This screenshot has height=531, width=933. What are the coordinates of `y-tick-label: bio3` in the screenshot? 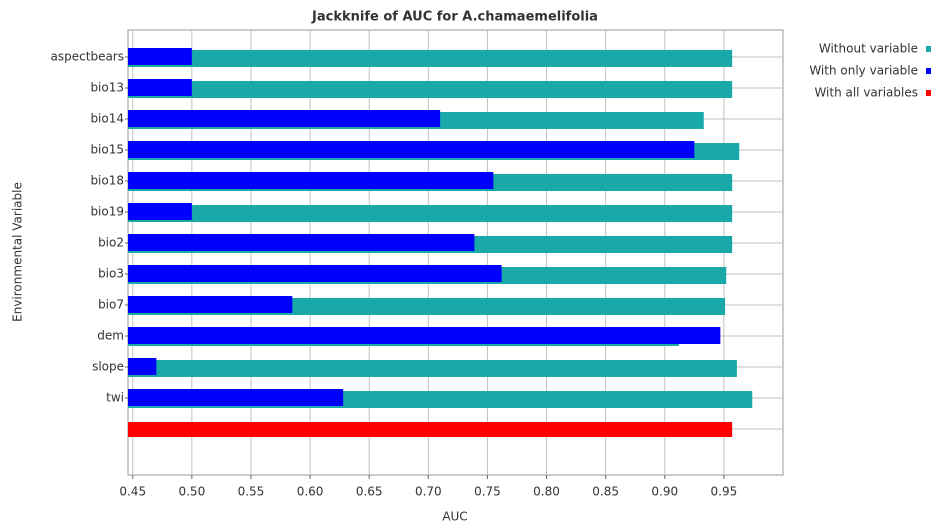 It's located at (111, 274).